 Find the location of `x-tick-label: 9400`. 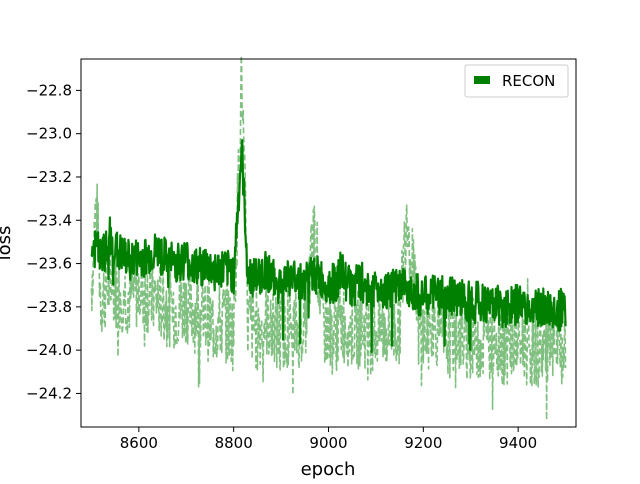

x-tick-label: 9400 is located at coordinates (518, 443).